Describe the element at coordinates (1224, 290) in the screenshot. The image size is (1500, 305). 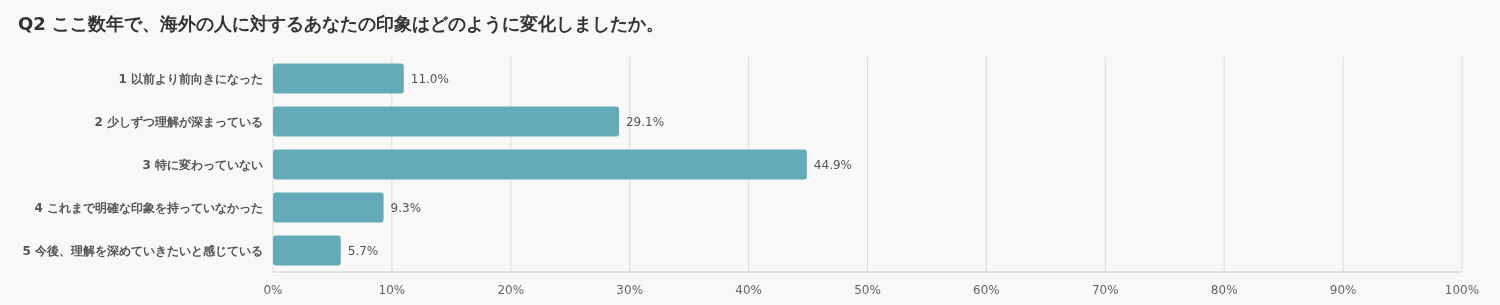
I see `x-tick-label: 80%` at that location.